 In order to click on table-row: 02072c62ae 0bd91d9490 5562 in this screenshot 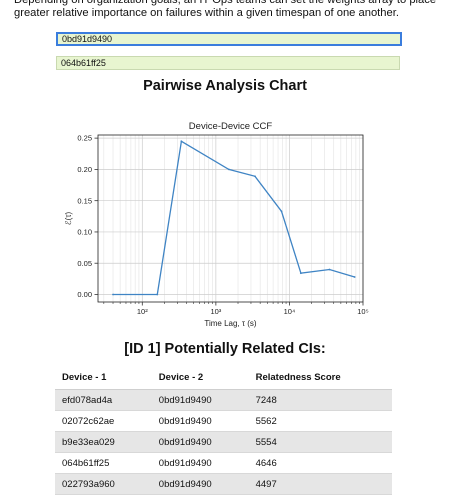, I will do `click(223, 421)`.